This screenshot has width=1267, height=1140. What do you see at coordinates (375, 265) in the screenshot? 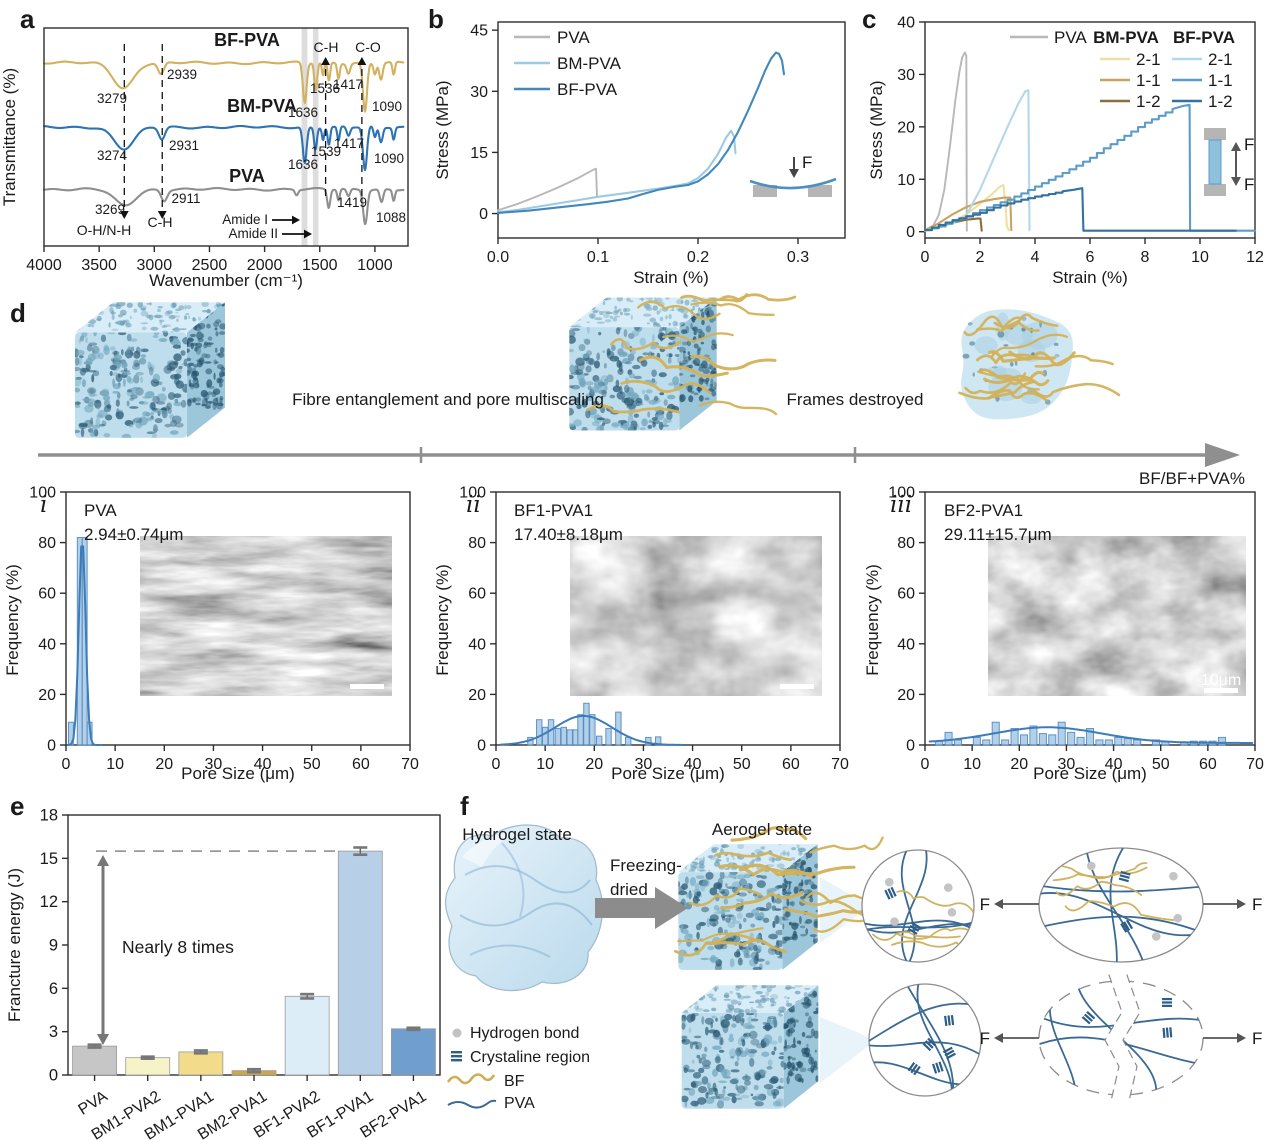
I see `svg-text: 1000` at bounding box center [375, 265].